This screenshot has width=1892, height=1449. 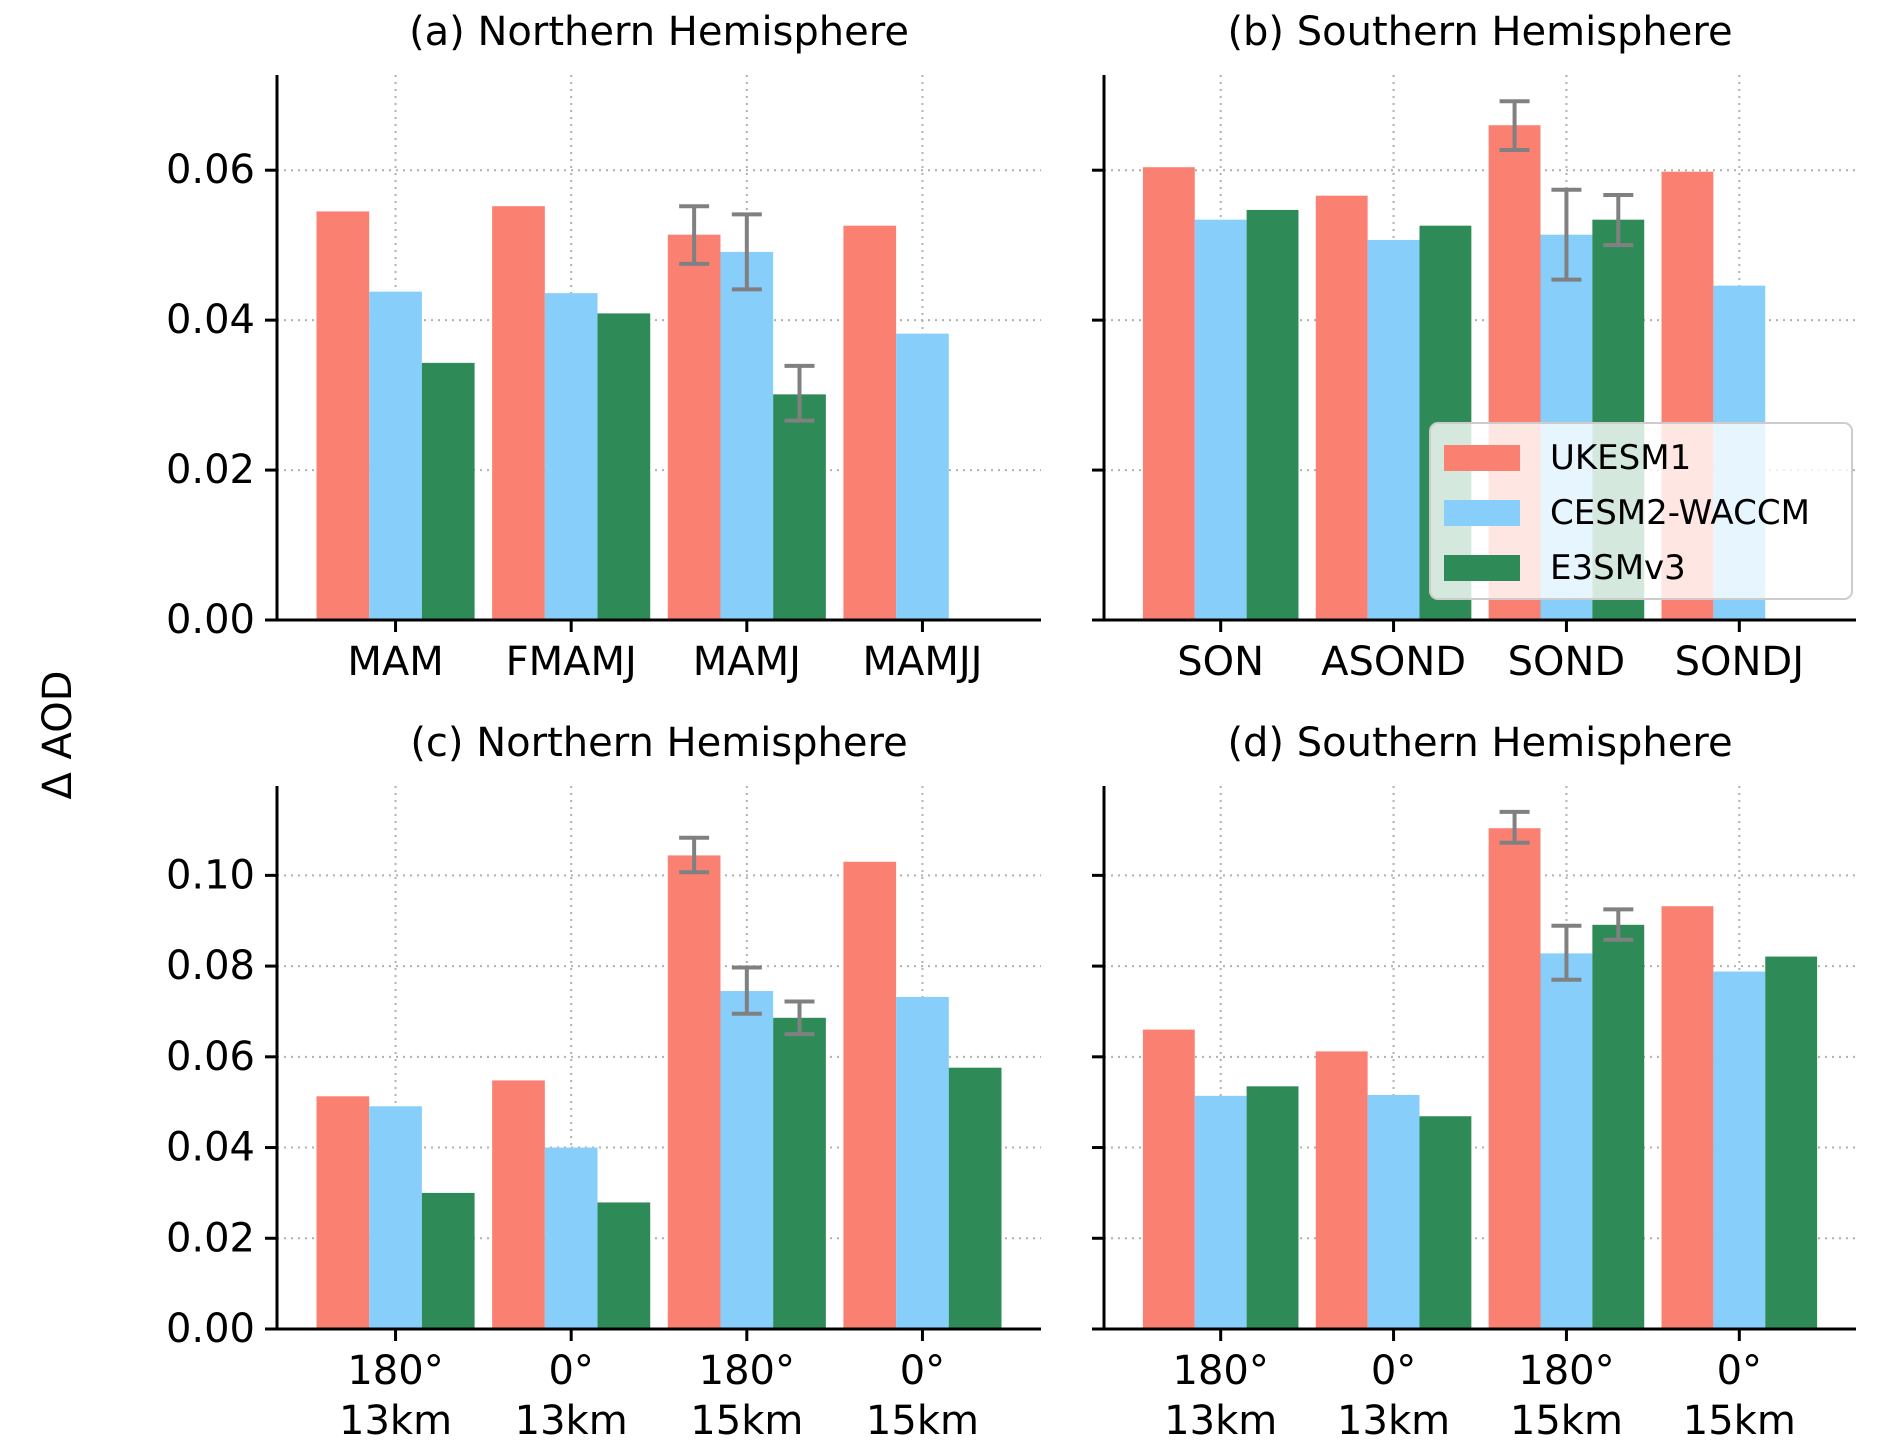 I want to click on x-tick-label: ASOND, so click(x=1393, y=662).